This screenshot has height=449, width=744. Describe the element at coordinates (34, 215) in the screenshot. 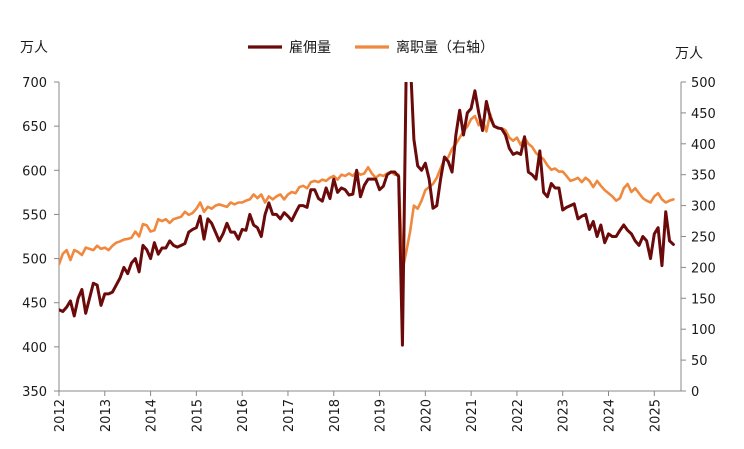

I see `left-axis-tick-label: 550` at that location.